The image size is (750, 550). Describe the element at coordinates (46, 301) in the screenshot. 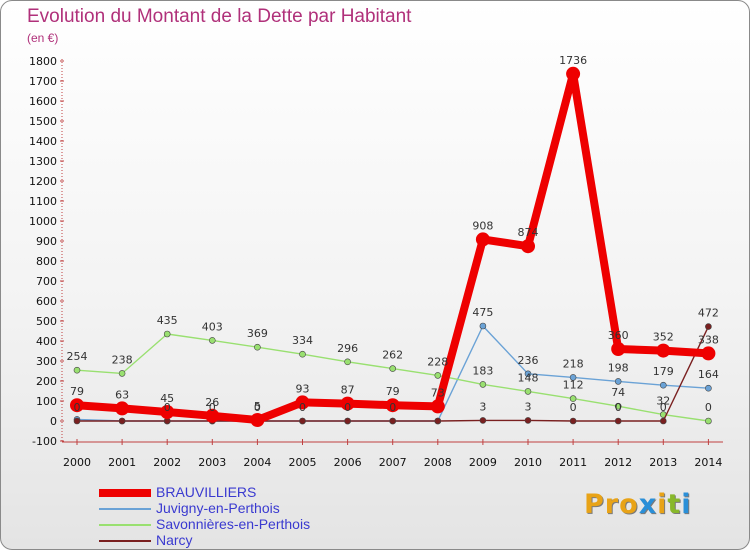

I see `y-tick-label: 600` at that location.